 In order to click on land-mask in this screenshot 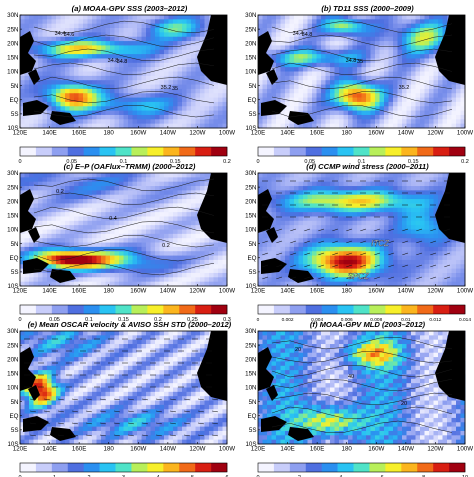, I will do `click(361, 70)`.